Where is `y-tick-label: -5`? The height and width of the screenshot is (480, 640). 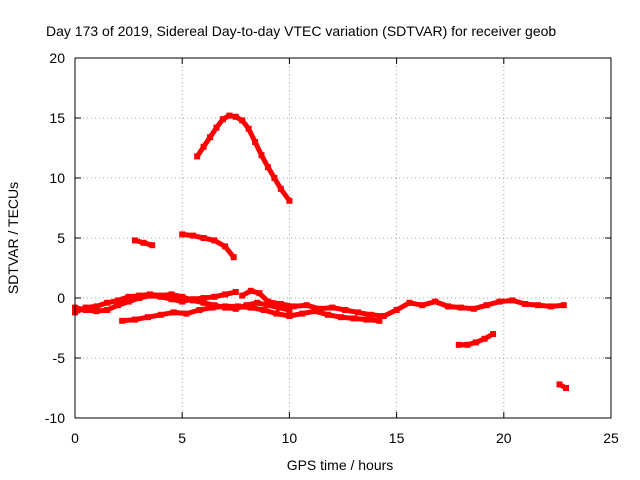
y-tick-label: -5 is located at coordinates (59, 358).